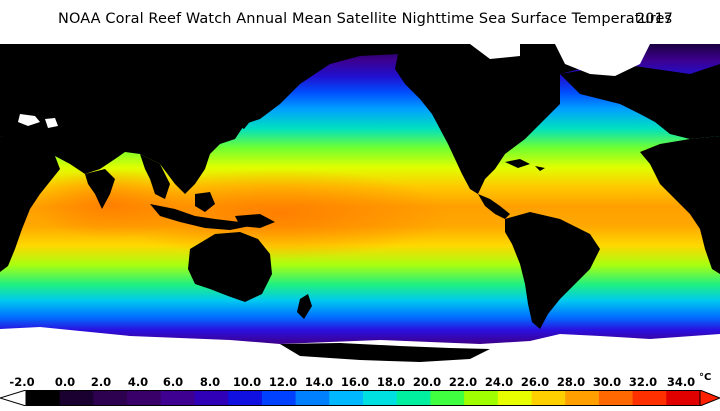 This screenshot has width=720, height=411. What do you see at coordinates (319, 382) in the screenshot?
I see `legend-tick: 14.0` at bounding box center [319, 382].